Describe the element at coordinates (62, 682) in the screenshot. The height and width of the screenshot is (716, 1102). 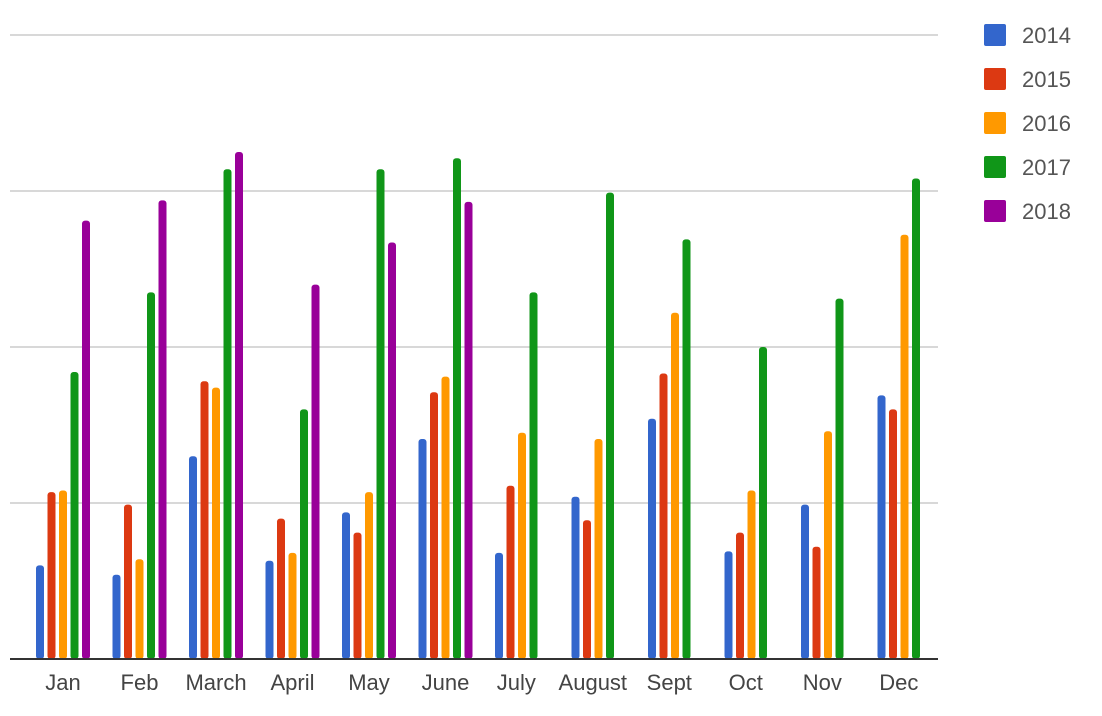
I see `x-tick-label-jan: Jan` at that location.